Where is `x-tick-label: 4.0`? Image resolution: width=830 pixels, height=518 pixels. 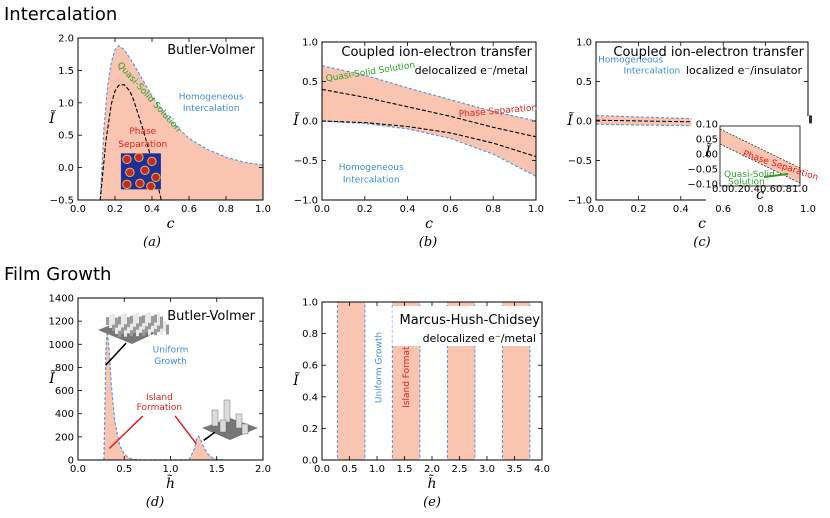
x-tick-label: 4.0 is located at coordinates (542, 469).